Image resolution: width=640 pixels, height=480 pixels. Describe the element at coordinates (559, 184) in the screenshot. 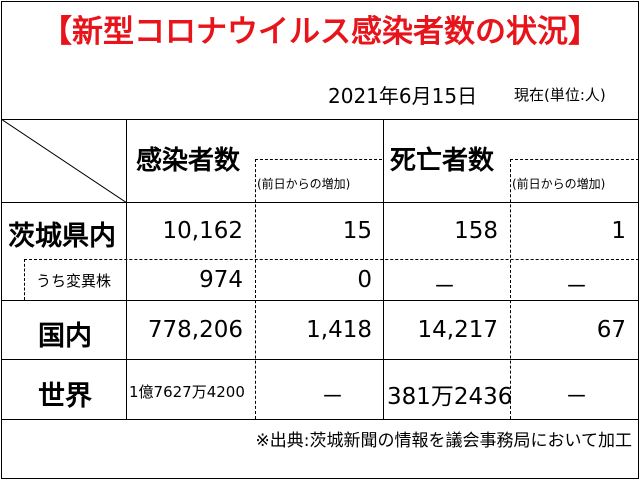

I see `header-deaths-delta: (前日からの増加)` at that location.